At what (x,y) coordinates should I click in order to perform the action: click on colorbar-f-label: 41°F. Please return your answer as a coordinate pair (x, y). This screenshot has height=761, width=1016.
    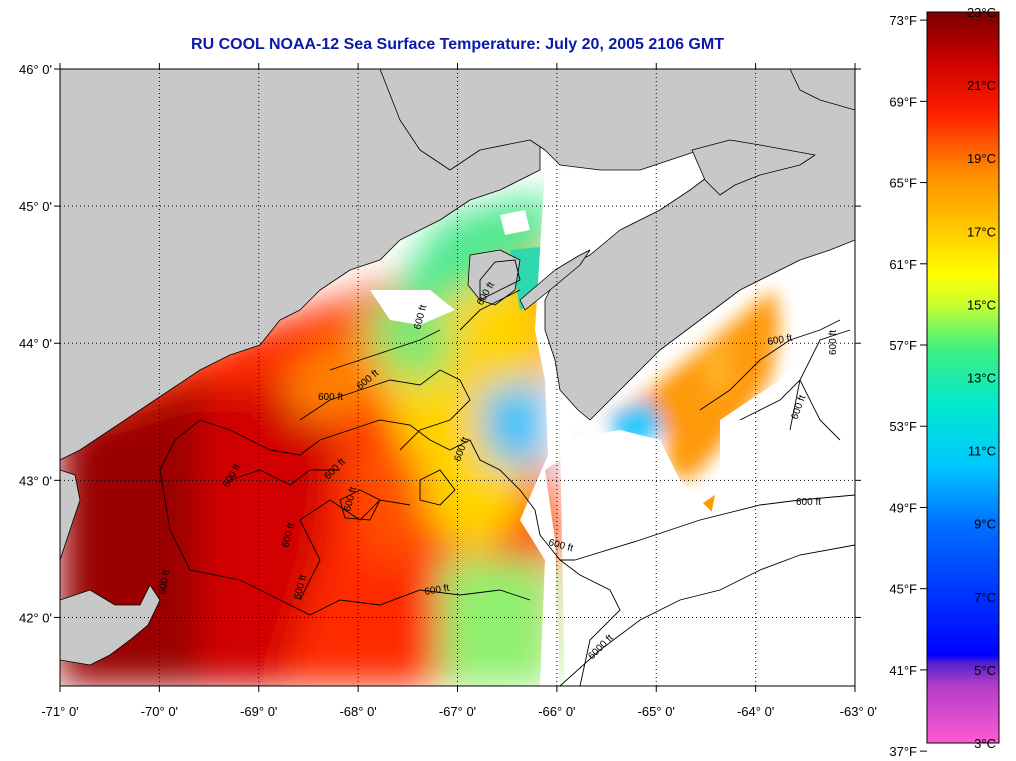
    Looking at the image, I should click on (903, 670).